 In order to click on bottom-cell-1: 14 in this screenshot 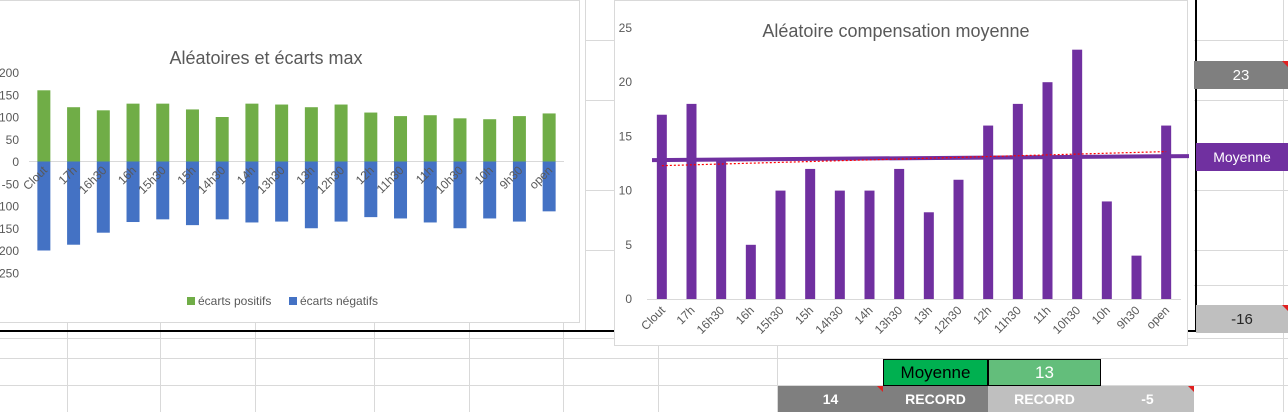, I will do `click(830, 399)`.